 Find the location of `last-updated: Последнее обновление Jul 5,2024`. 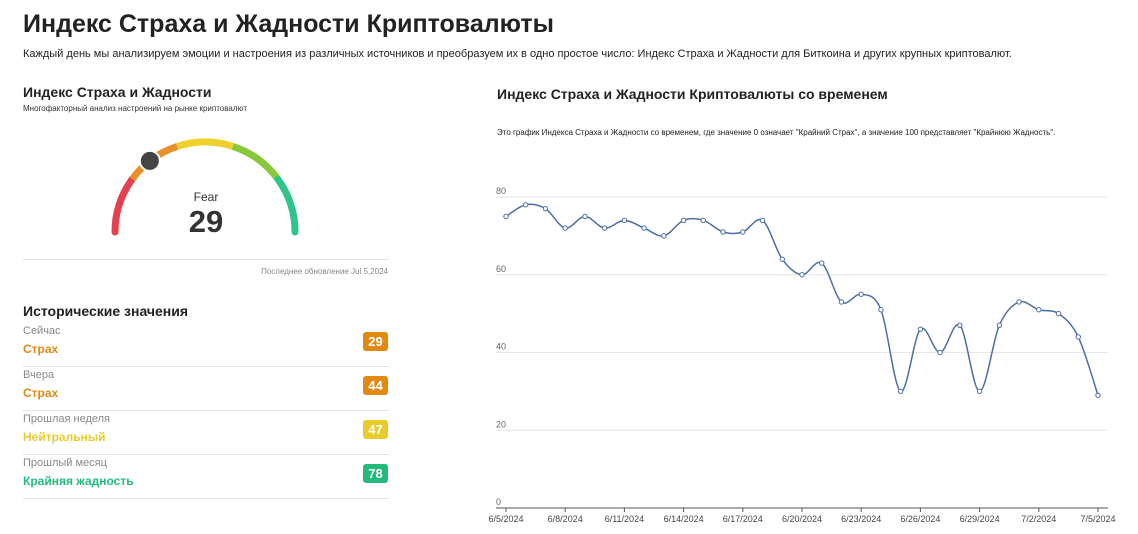

last-updated: Последнее обновление Jul 5,2024 is located at coordinates (324, 271).